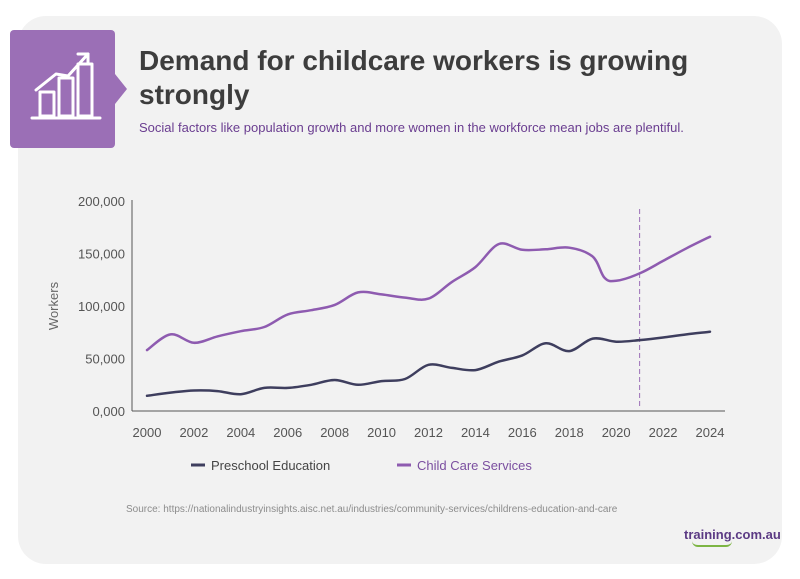 This screenshot has height=579, width=800. I want to click on x-tick-label: 2016, so click(522, 432).